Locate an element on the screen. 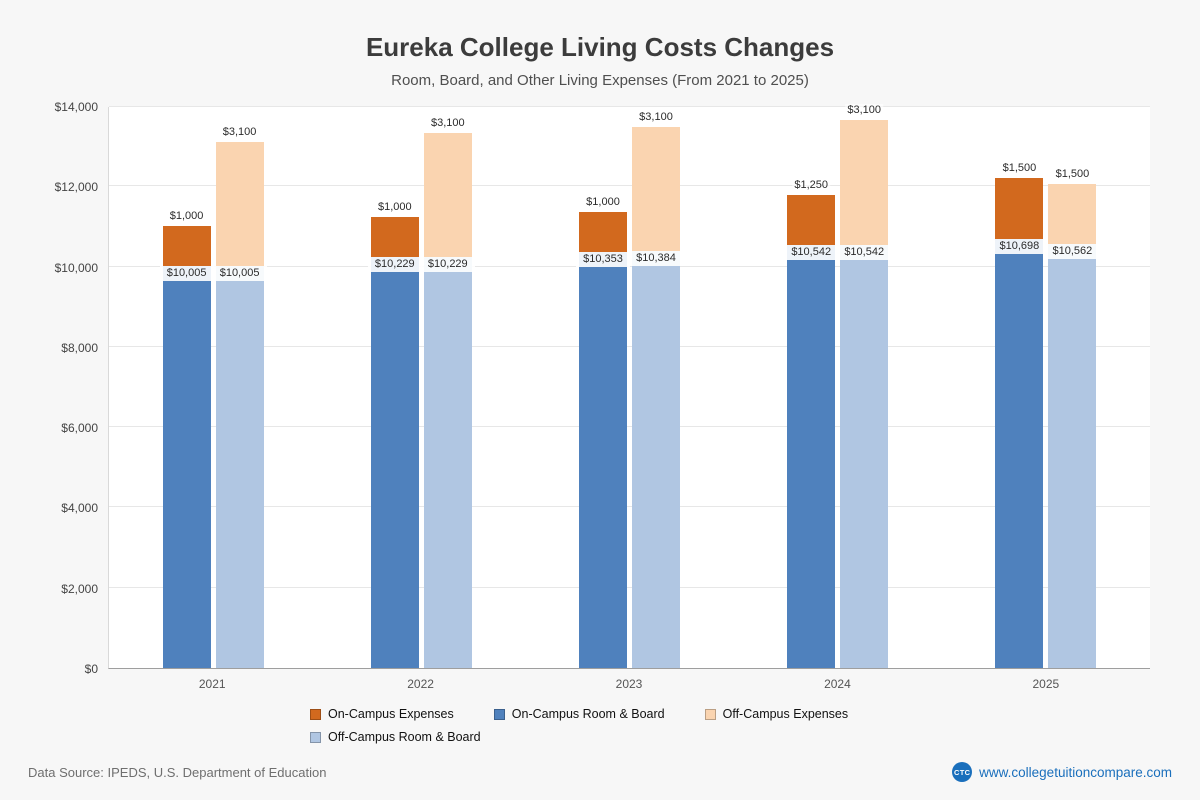 This screenshot has height=800, width=1200. off-campus-bar: $3,100 $10,542 is located at coordinates (864, 386).